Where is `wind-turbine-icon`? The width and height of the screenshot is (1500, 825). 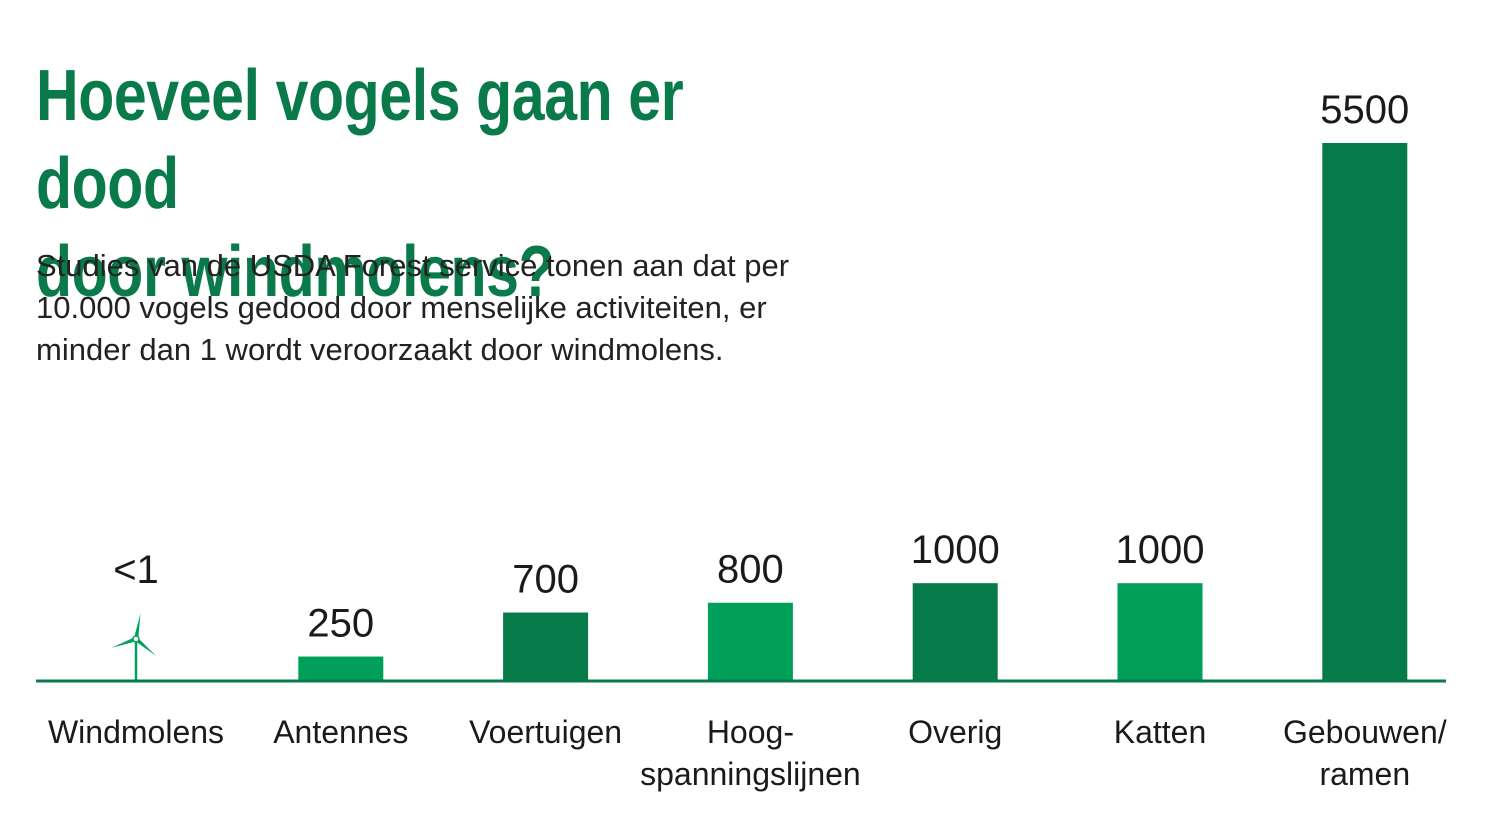
wind-turbine-icon is located at coordinates (133, 647).